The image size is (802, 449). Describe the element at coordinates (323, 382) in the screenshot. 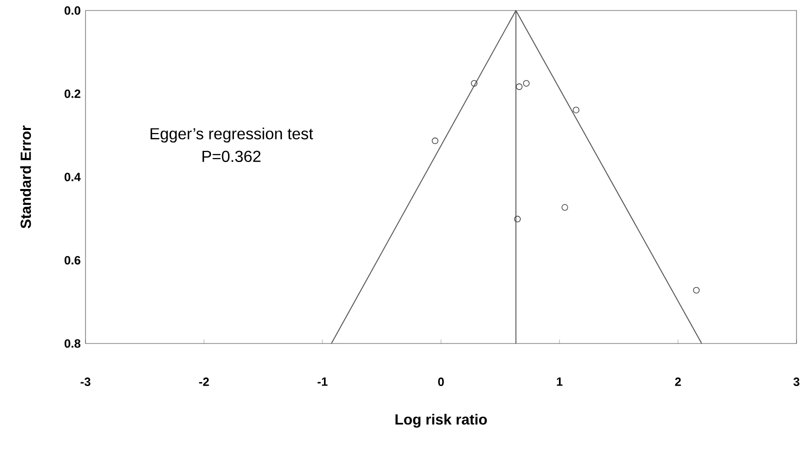

I see `x-tick-label: -1` at that location.